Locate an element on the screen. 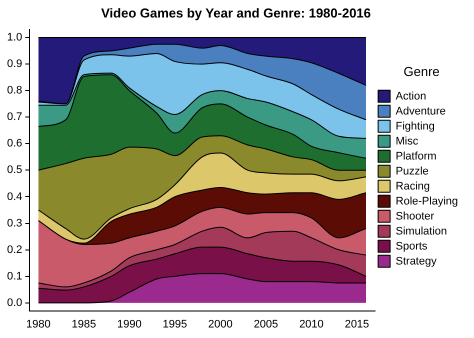 This screenshot has width=474, height=338. y-tick-label: 0.1 is located at coordinates (14, 276).